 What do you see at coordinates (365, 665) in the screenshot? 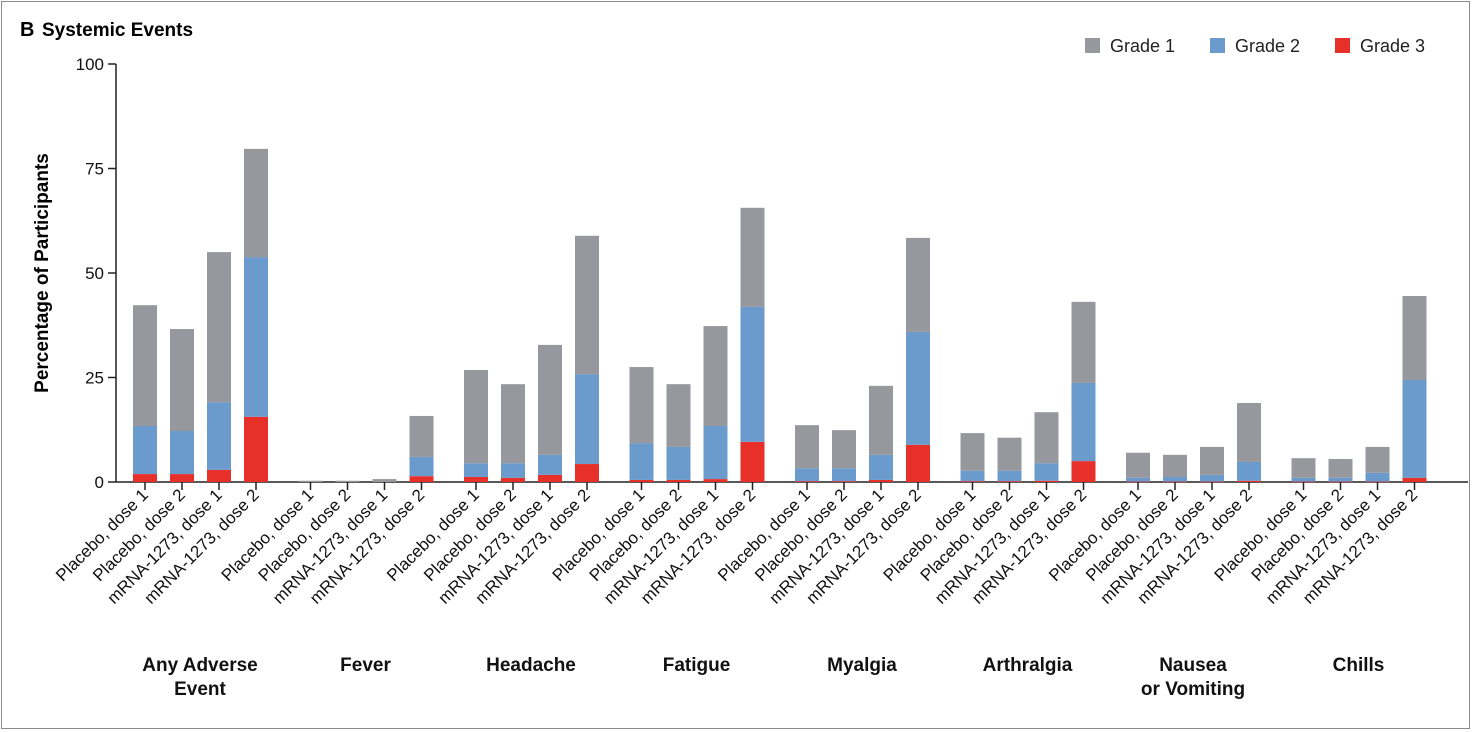
I see `group-label: Fever` at bounding box center [365, 665].